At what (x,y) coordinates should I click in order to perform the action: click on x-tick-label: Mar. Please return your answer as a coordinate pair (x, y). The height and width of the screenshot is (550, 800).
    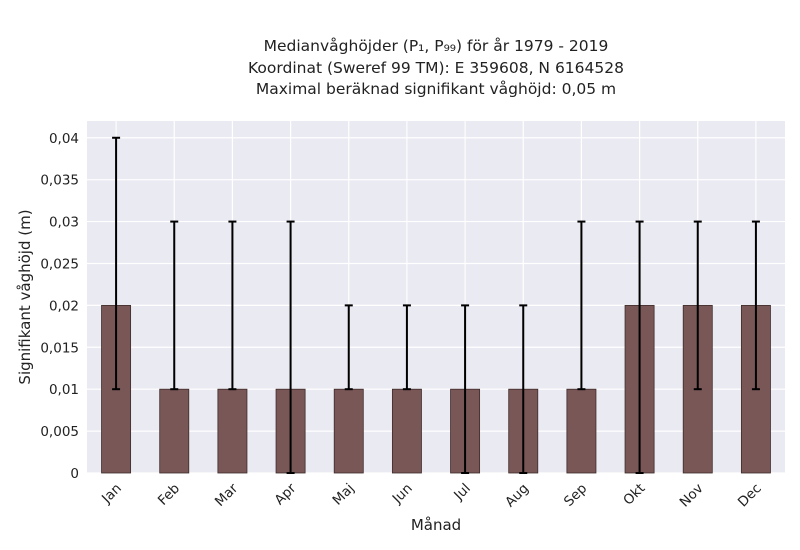
    Looking at the image, I should click on (227, 495).